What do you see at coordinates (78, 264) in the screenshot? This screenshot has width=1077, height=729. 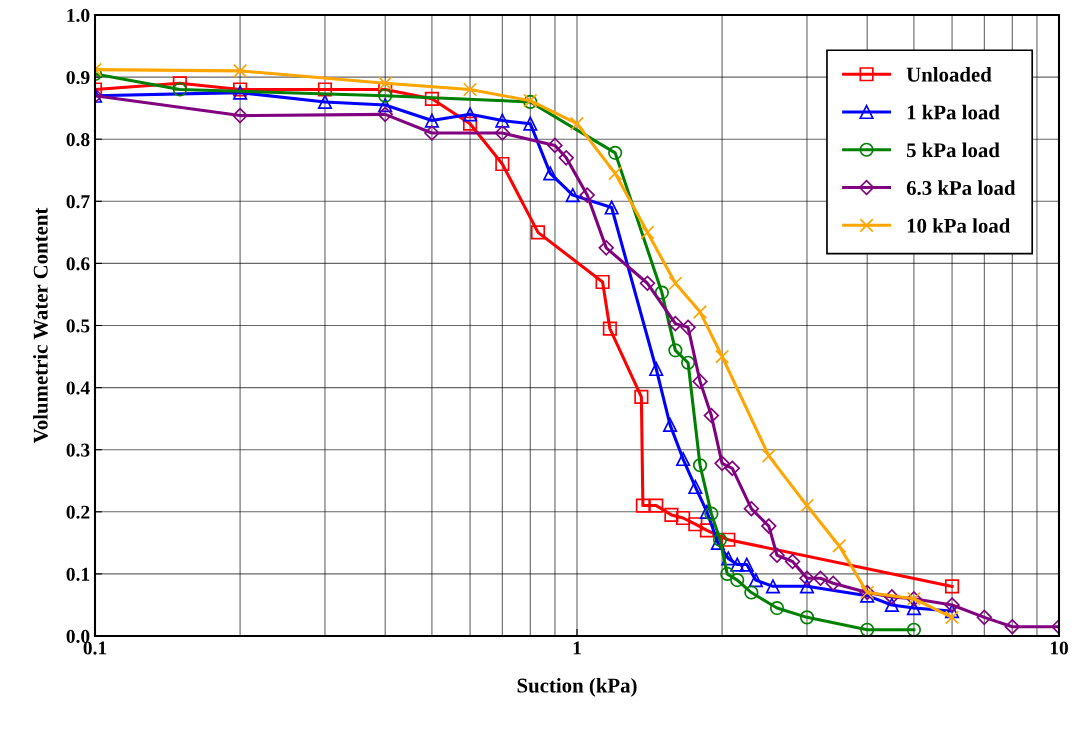 I see `y-tick-label: 0.6` at bounding box center [78, 264].